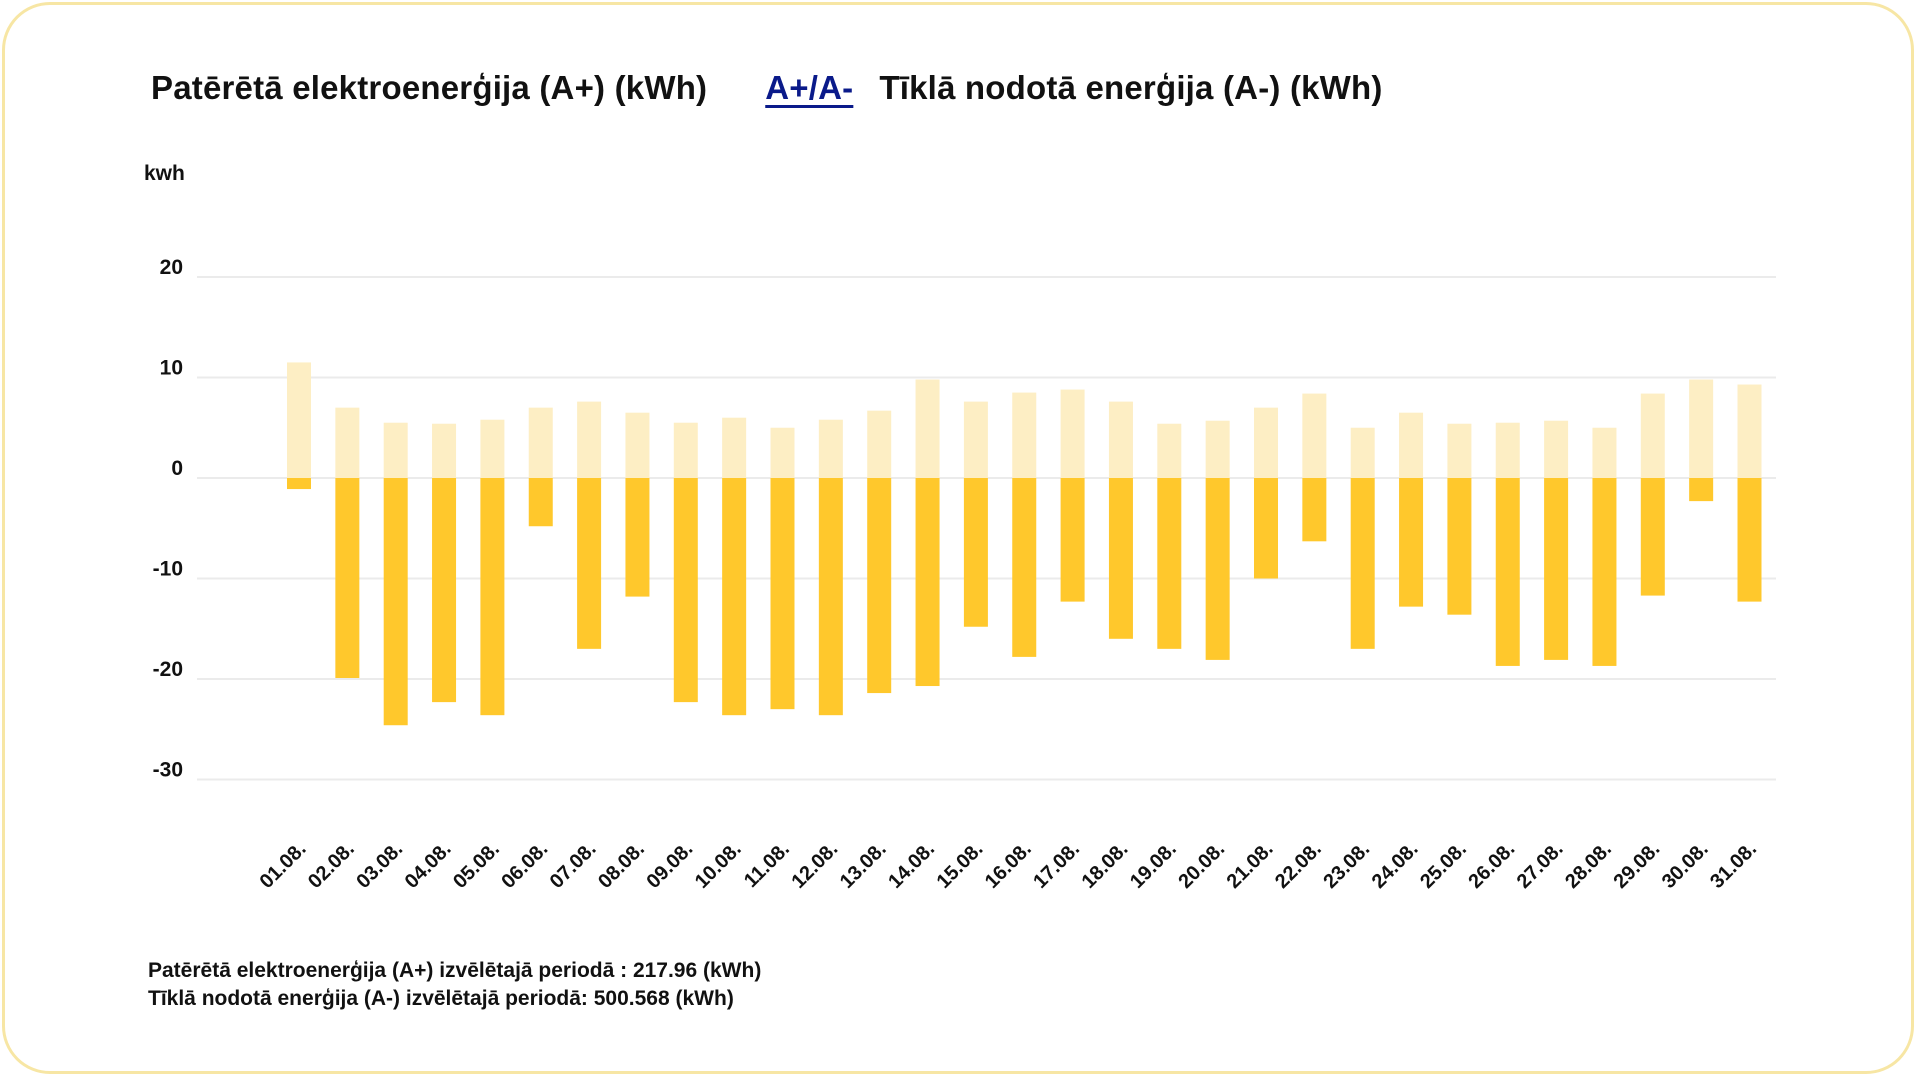 The image size is (1920, 1080). I want to click on series-toggle-link: A+/A-, so click(809, 87).